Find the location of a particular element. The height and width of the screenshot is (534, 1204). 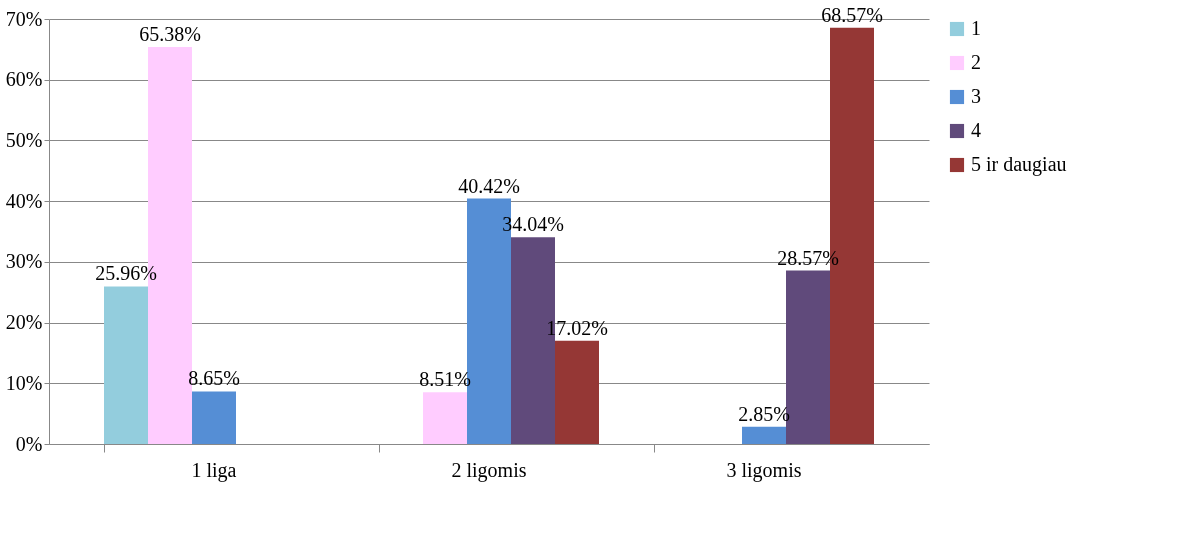

data-label: 65.38% is located at coordinates (170, 34).